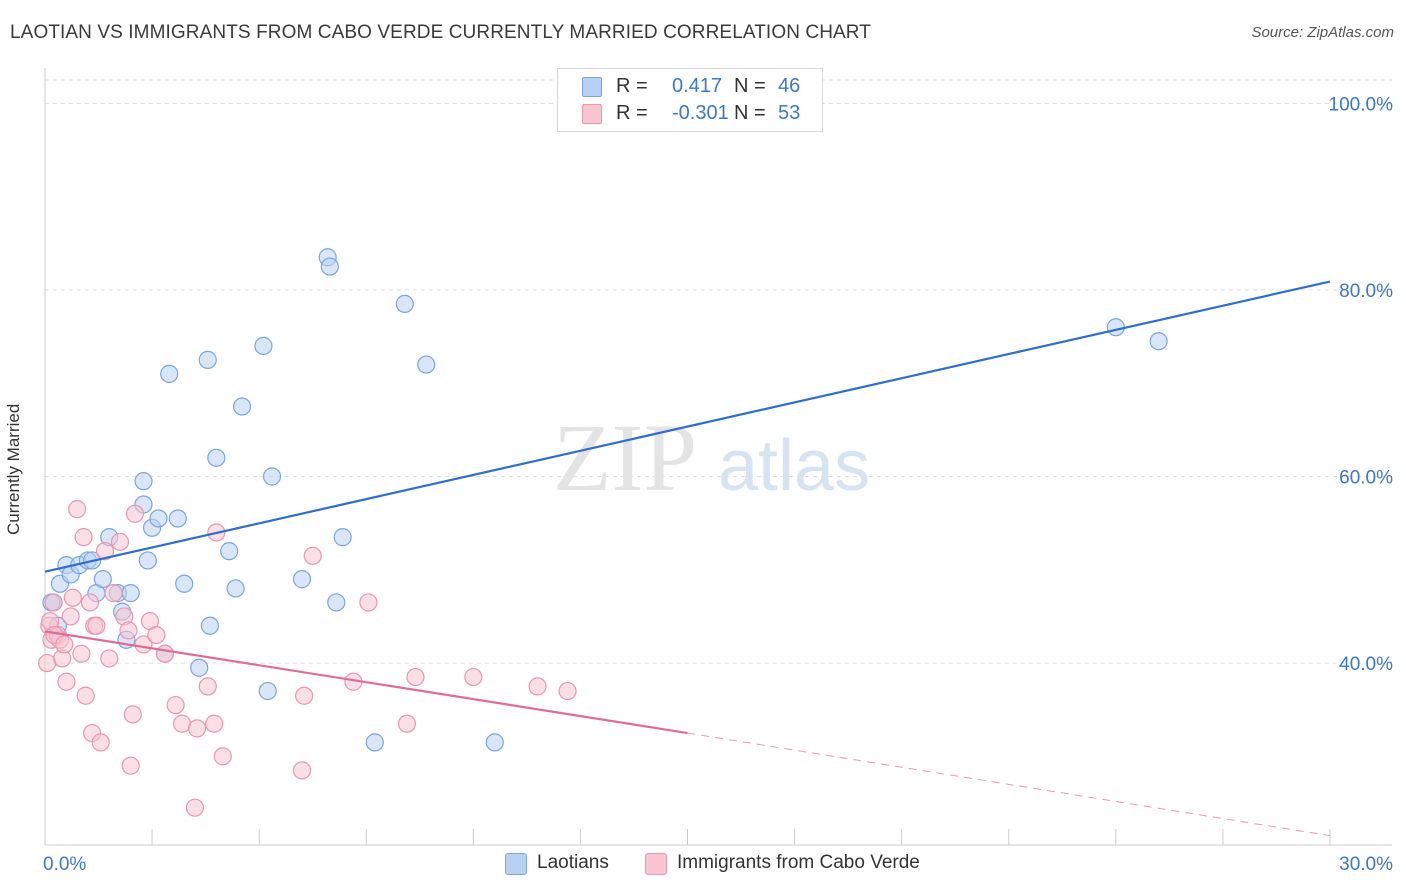 Image resolution: width=1406 pixels, height=892 pixels. I want to click on y-tick-label: 60.0%, so click(1366, 477).